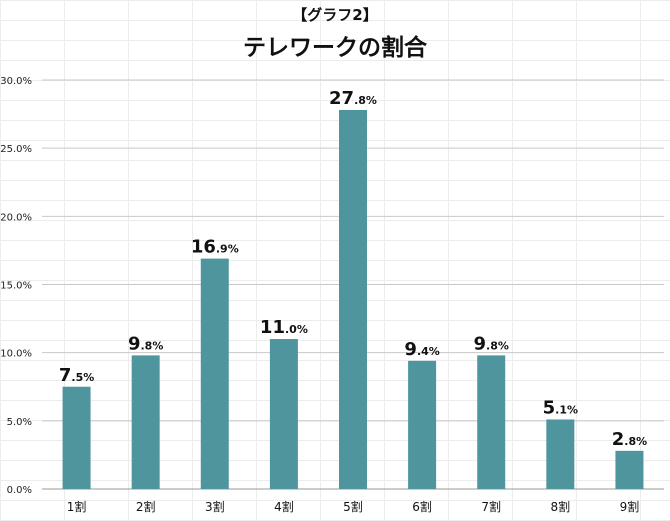 Image resolution: width=670 pixels, height=521 pixels. Describe the element at coordinates (353, 98) in the screenshot. I see `data-label: 27.8%` at that location.